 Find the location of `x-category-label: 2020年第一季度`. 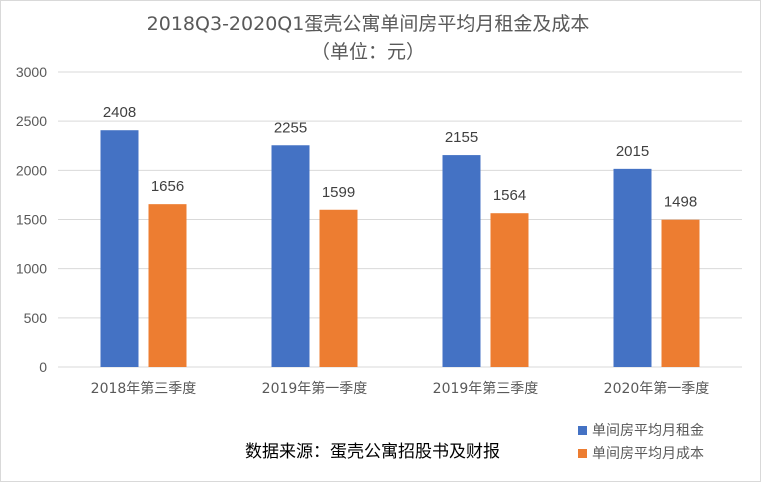

x-category-label: 2020年第一季度 is located at coordinates (657, 388).